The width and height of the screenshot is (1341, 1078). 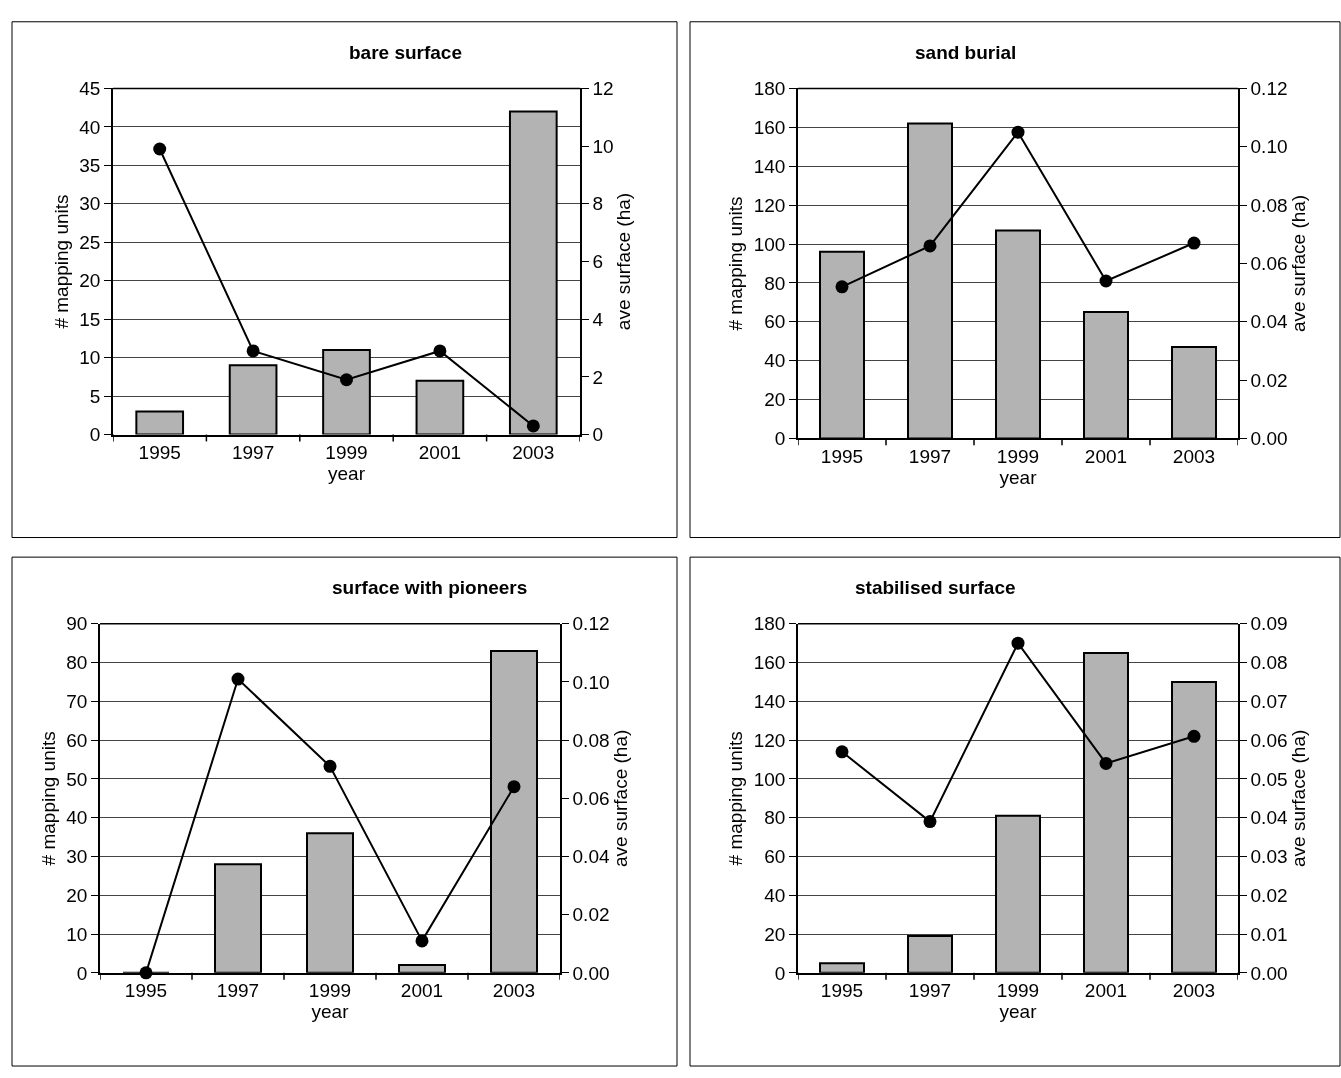 I want to click on y2-tick-label: 0.01, so click(x=1269, y=934).